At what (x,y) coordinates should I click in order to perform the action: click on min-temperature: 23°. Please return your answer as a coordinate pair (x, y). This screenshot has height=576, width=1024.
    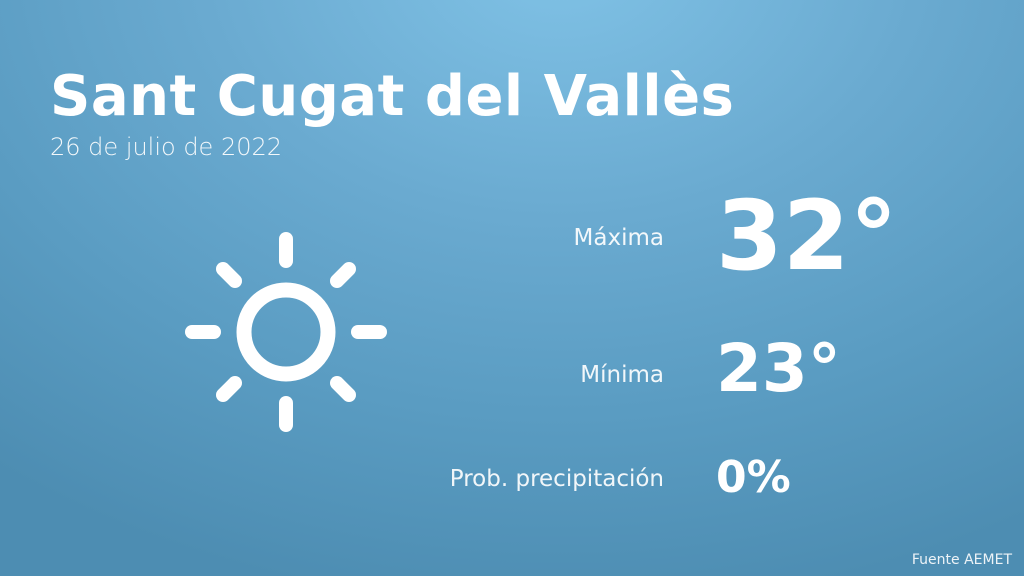
    Looking at the image, I should click on (778, 368).